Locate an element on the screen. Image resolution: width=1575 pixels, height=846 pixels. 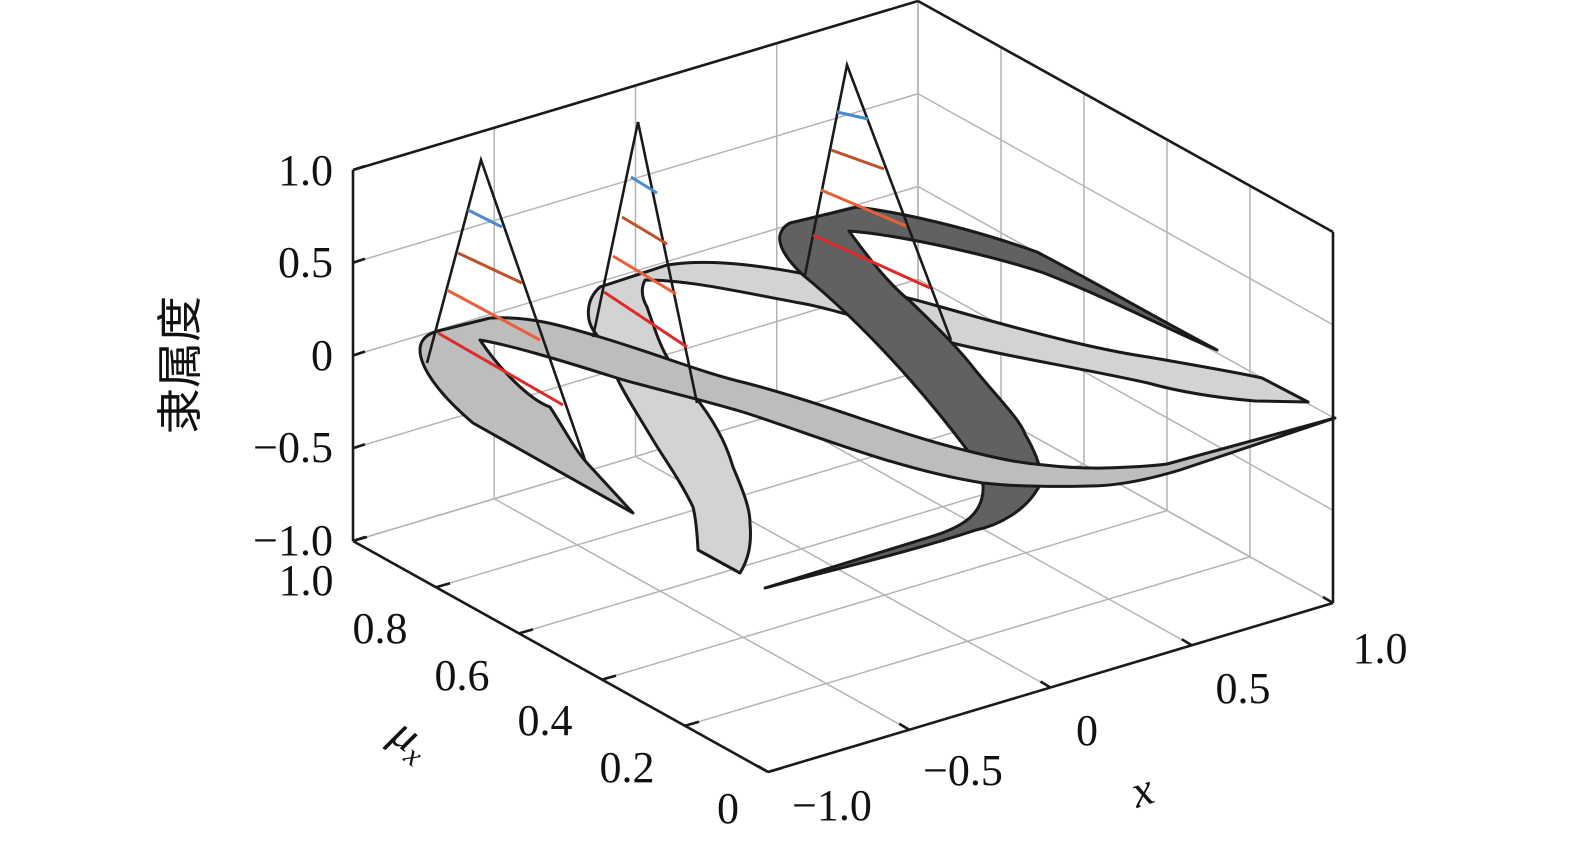
ribbon-front-gray is located at coordinates (877, 415).